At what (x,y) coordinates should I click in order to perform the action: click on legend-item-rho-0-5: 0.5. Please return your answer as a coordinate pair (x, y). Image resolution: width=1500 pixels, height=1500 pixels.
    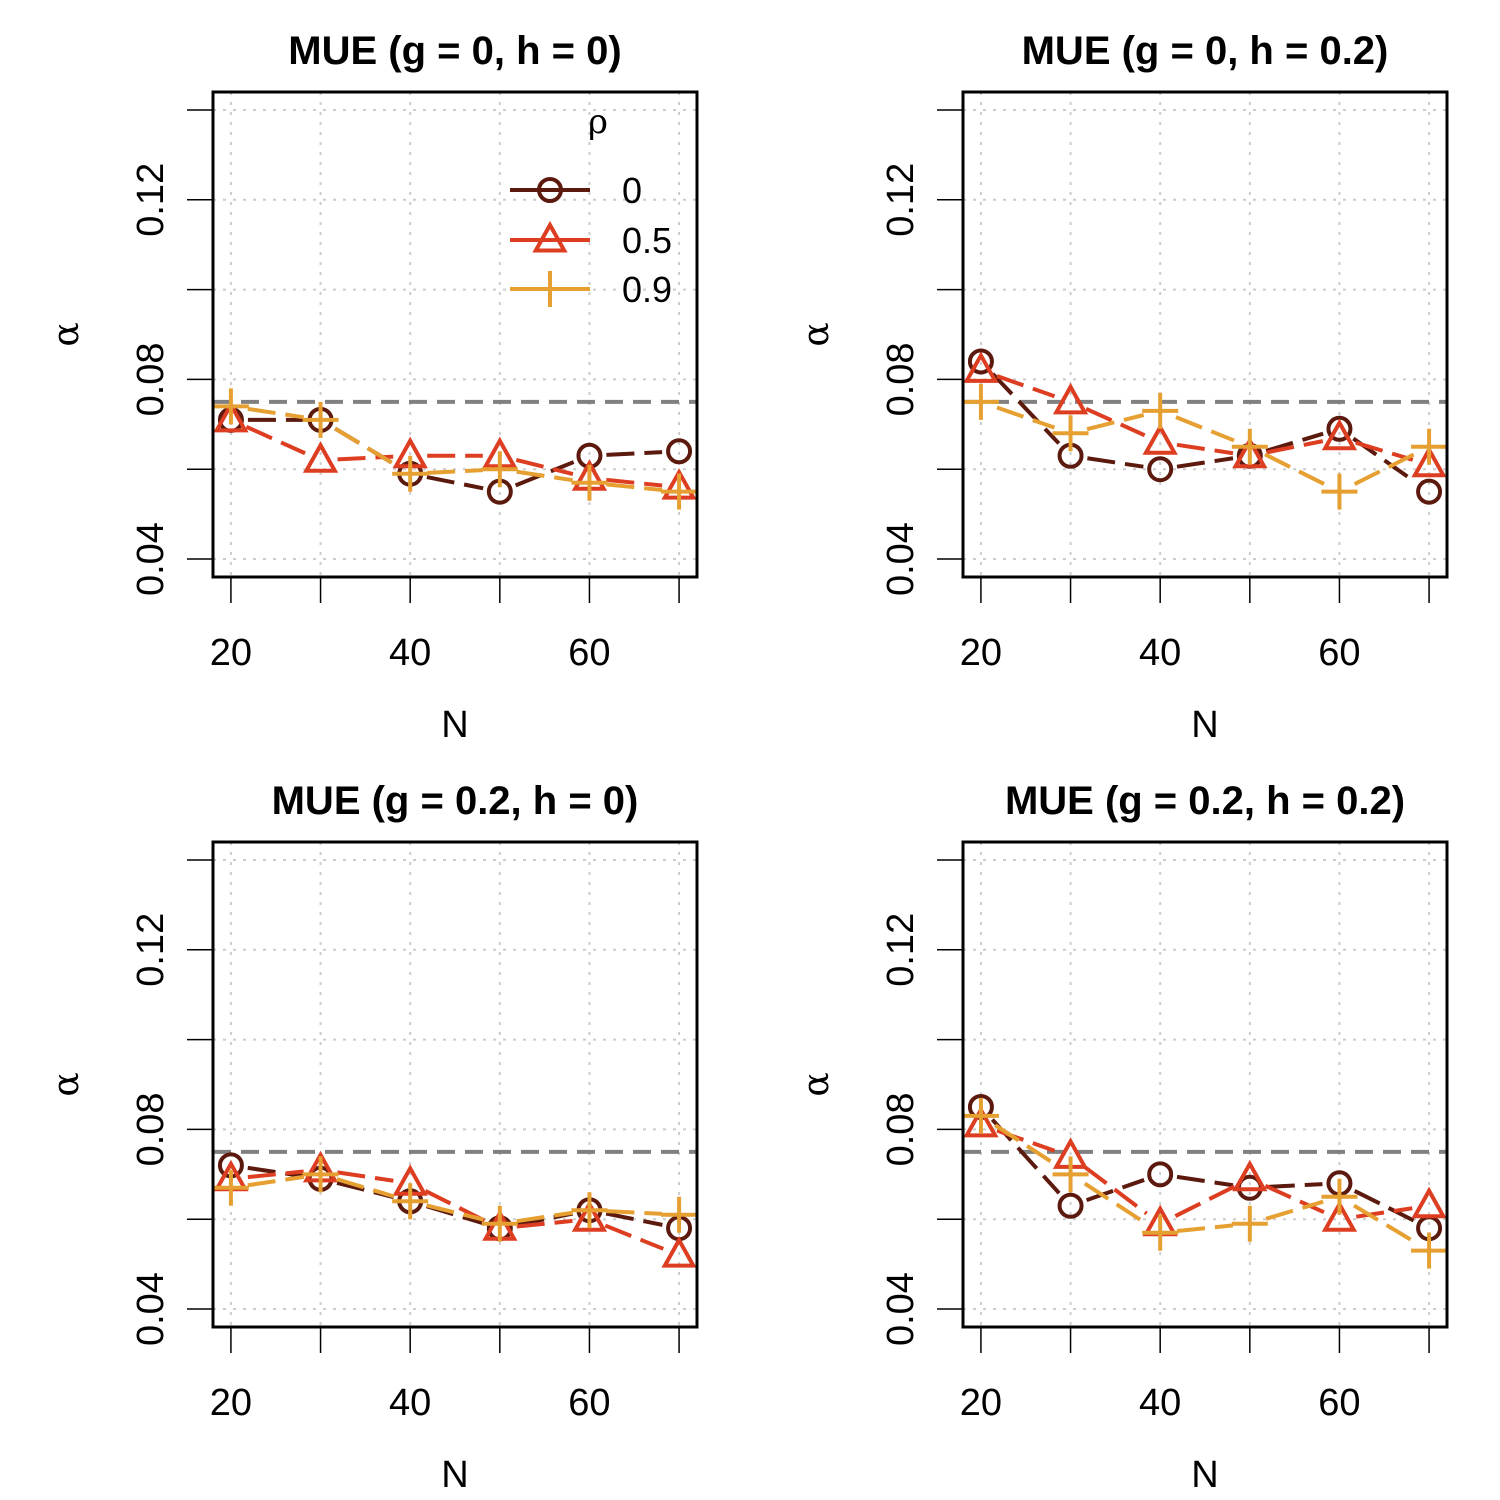
    Looking at the image, I should click on (591, 240).